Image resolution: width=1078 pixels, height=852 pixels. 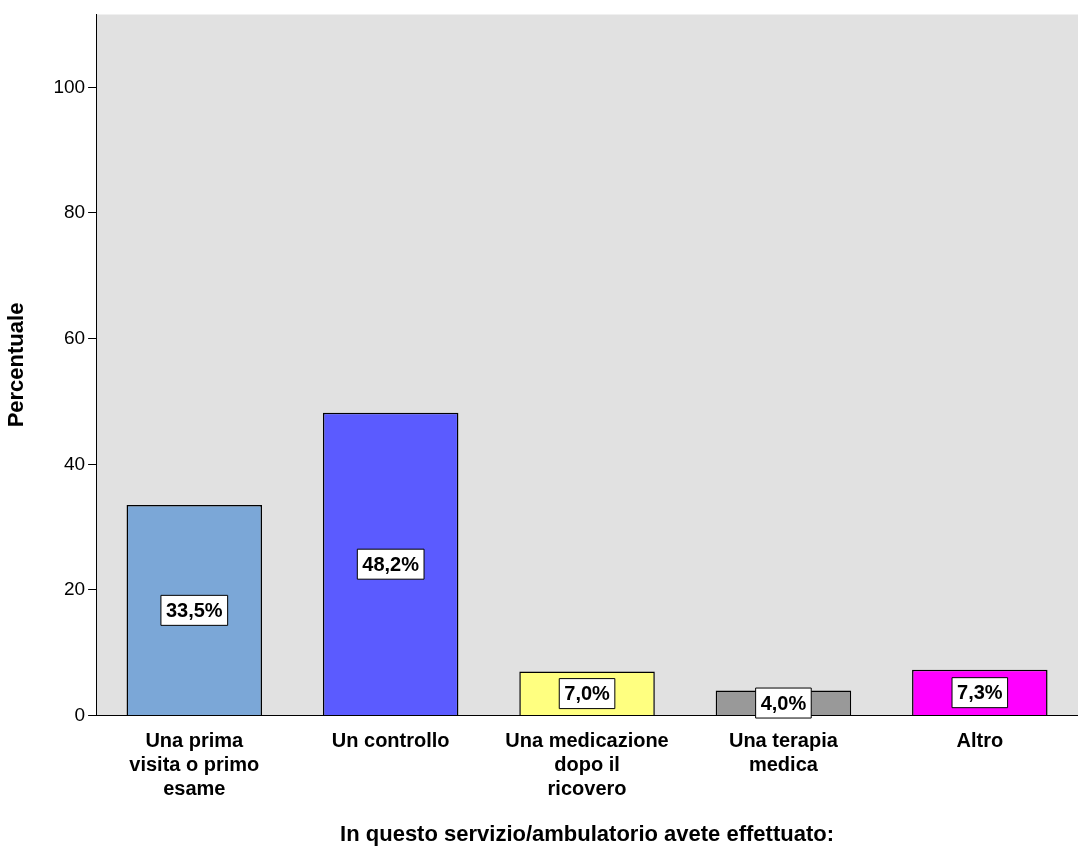 I want to click on y-tick-label: 20, so click(x=74, y=589).